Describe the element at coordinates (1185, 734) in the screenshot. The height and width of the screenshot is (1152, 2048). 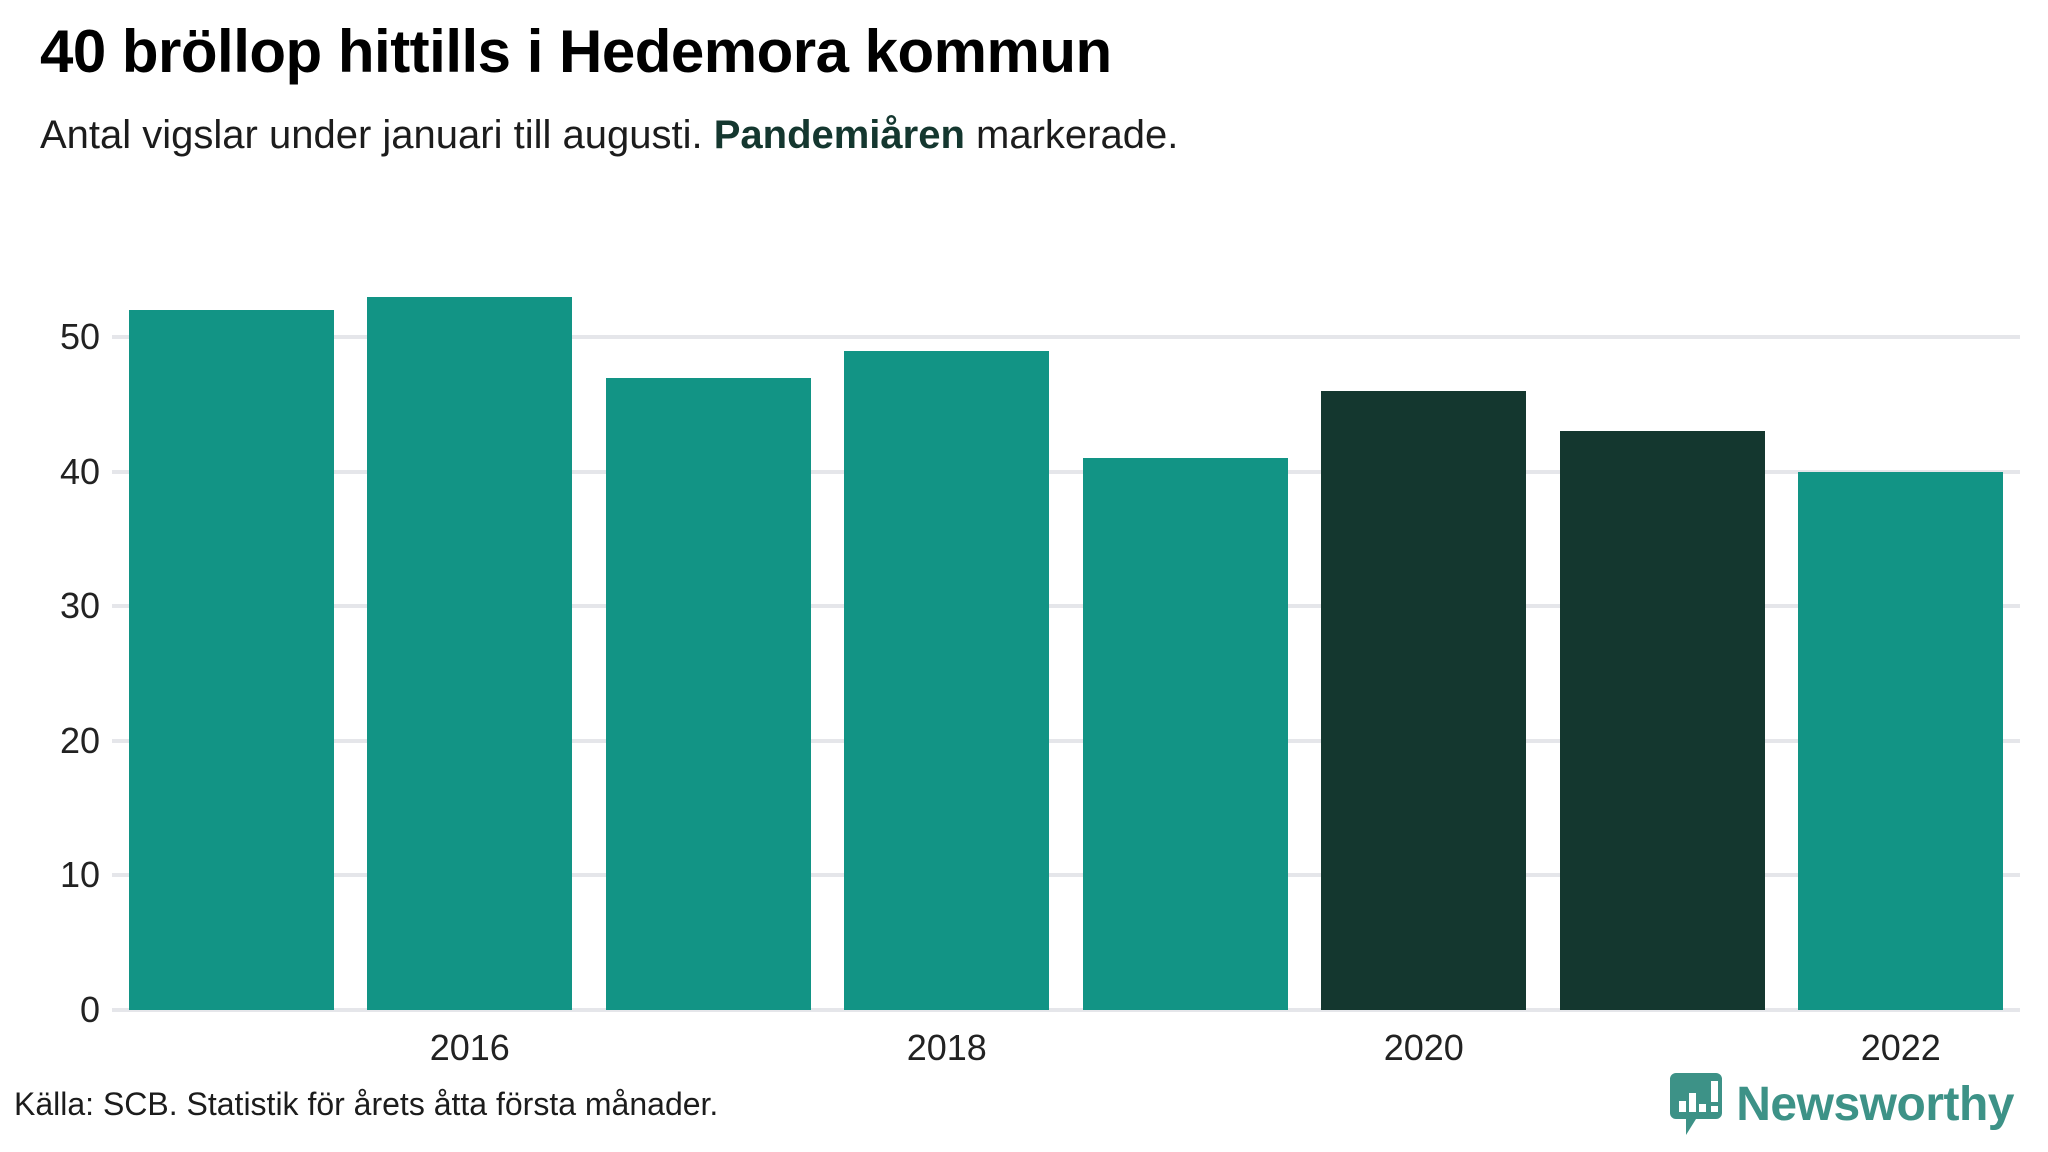
I see `bar-2019` at that location.